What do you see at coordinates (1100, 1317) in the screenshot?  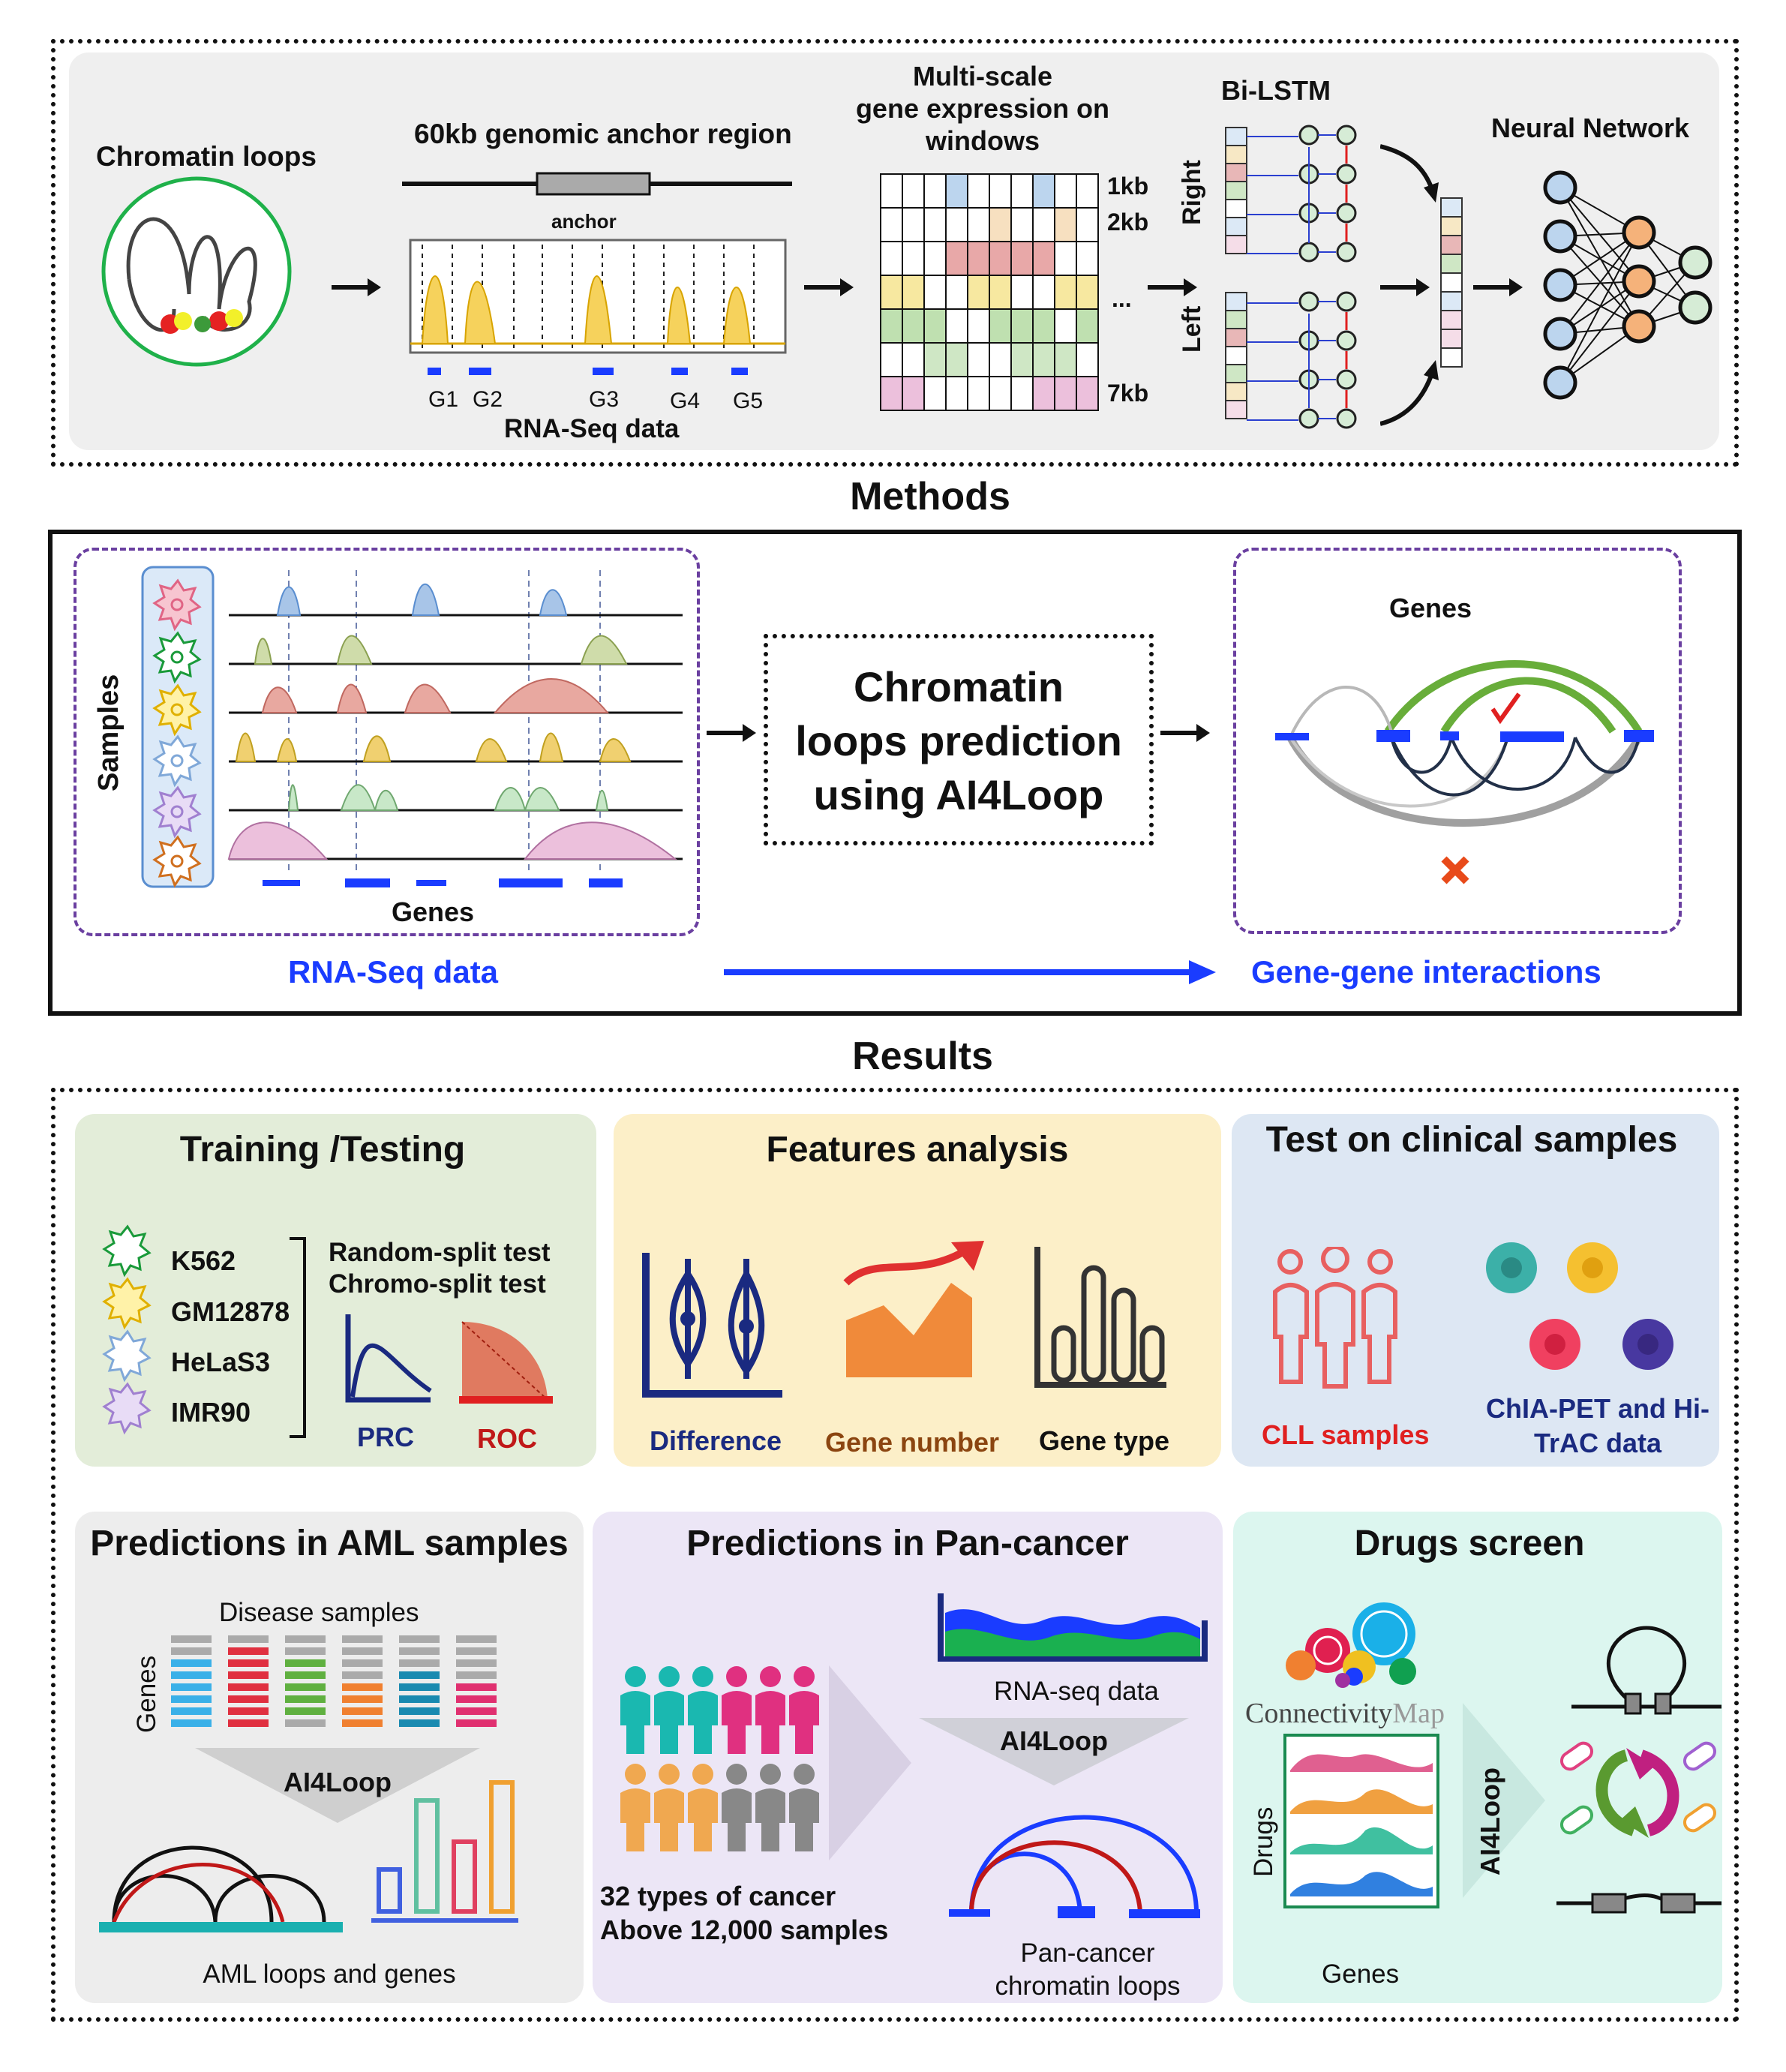 I see `gene-type-icon` at bounding box center [1100, 1317].